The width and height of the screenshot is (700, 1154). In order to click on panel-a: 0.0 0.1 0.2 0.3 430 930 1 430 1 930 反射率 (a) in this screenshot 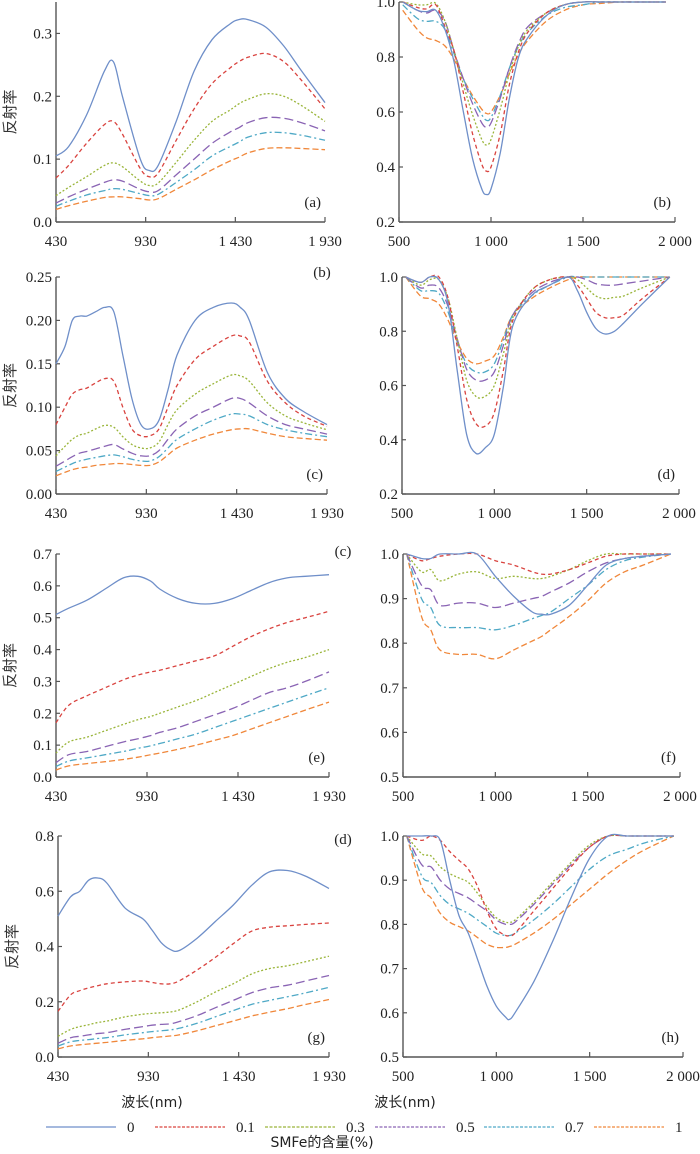, I will do `click(171, 126)`.